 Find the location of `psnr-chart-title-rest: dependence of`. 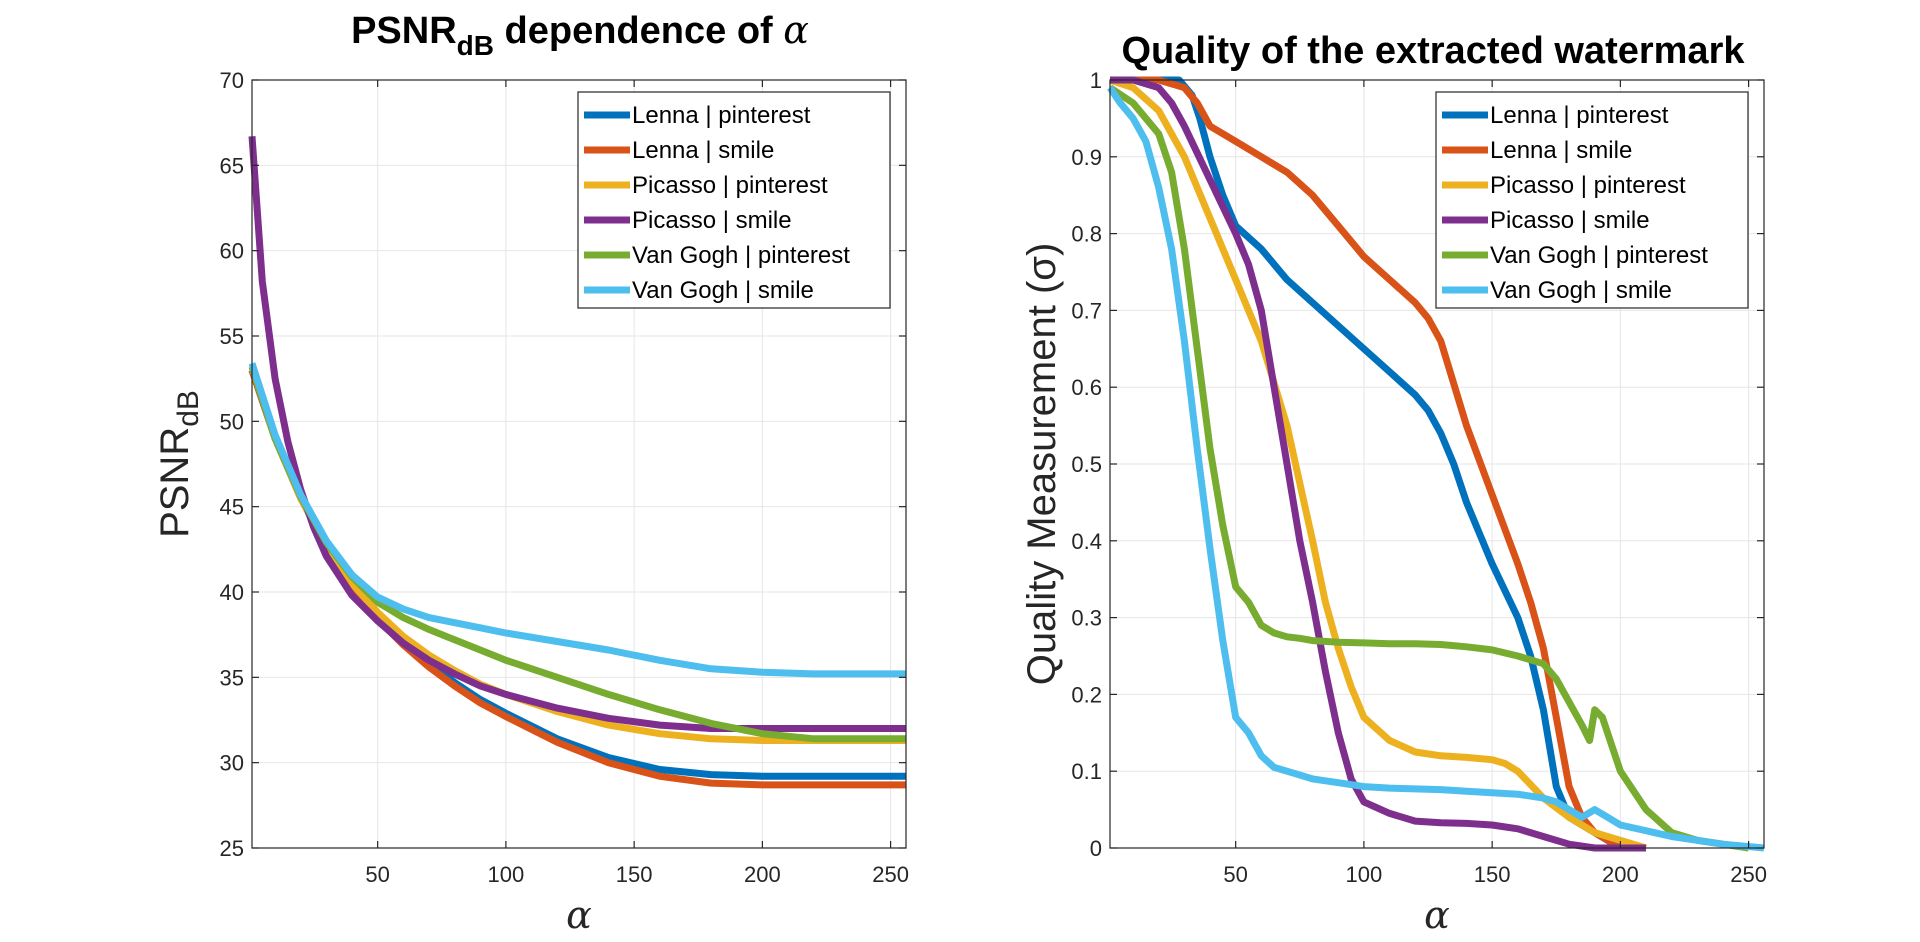

psnr-chart-title-rest: dependence of is located at coordinates (638, 31).